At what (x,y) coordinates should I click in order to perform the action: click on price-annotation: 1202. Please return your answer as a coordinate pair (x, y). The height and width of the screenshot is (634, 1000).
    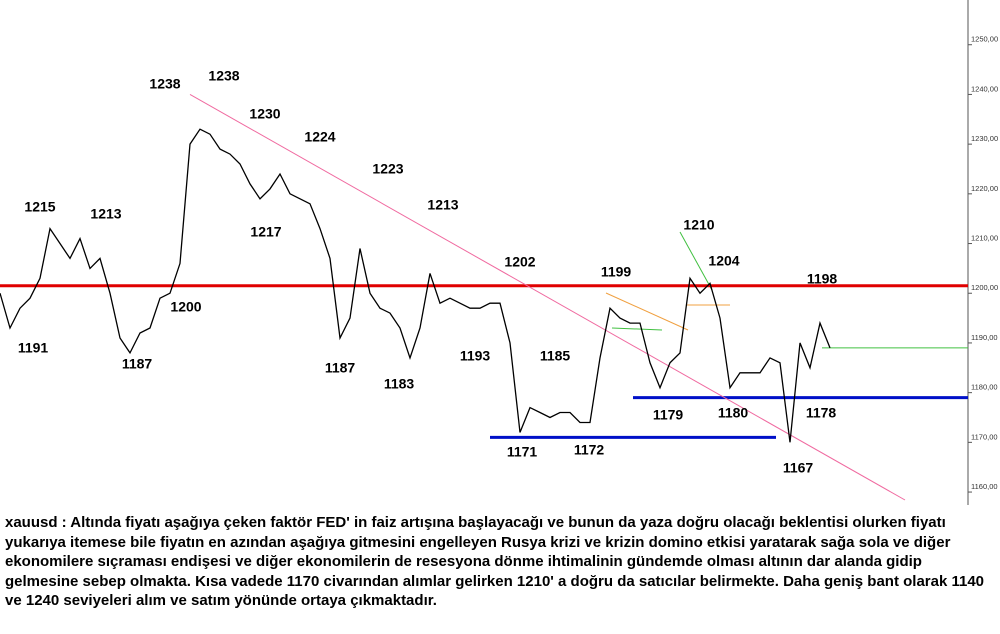
    Looking at the image, I should click on (519, 262).